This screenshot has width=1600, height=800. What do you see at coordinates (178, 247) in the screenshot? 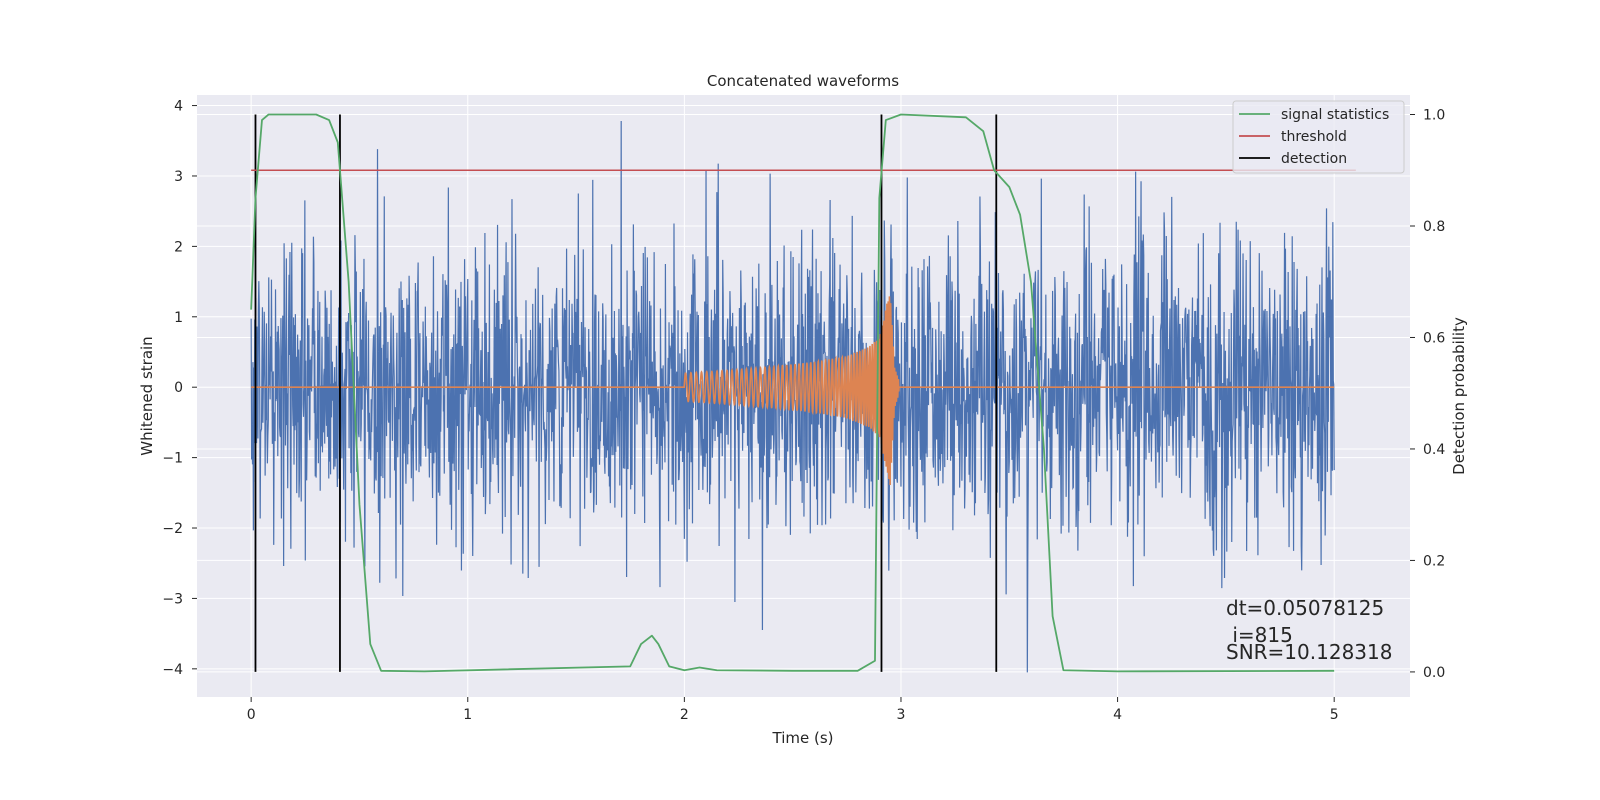
I see `y-tick-label: 2` at bounding box center [178, 247].